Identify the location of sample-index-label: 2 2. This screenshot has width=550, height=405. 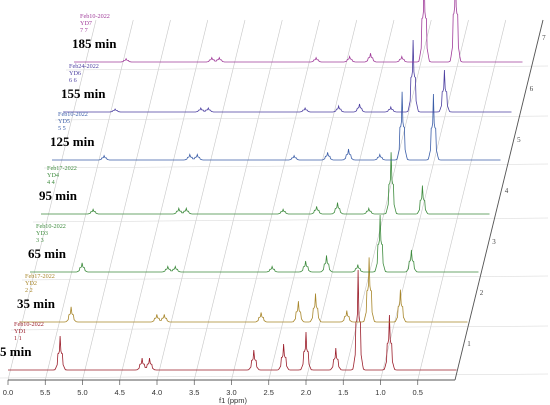
(29, 290).